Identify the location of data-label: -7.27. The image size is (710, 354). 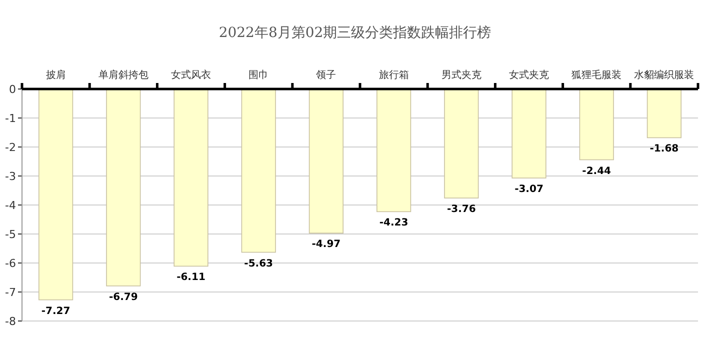
(55, 311).